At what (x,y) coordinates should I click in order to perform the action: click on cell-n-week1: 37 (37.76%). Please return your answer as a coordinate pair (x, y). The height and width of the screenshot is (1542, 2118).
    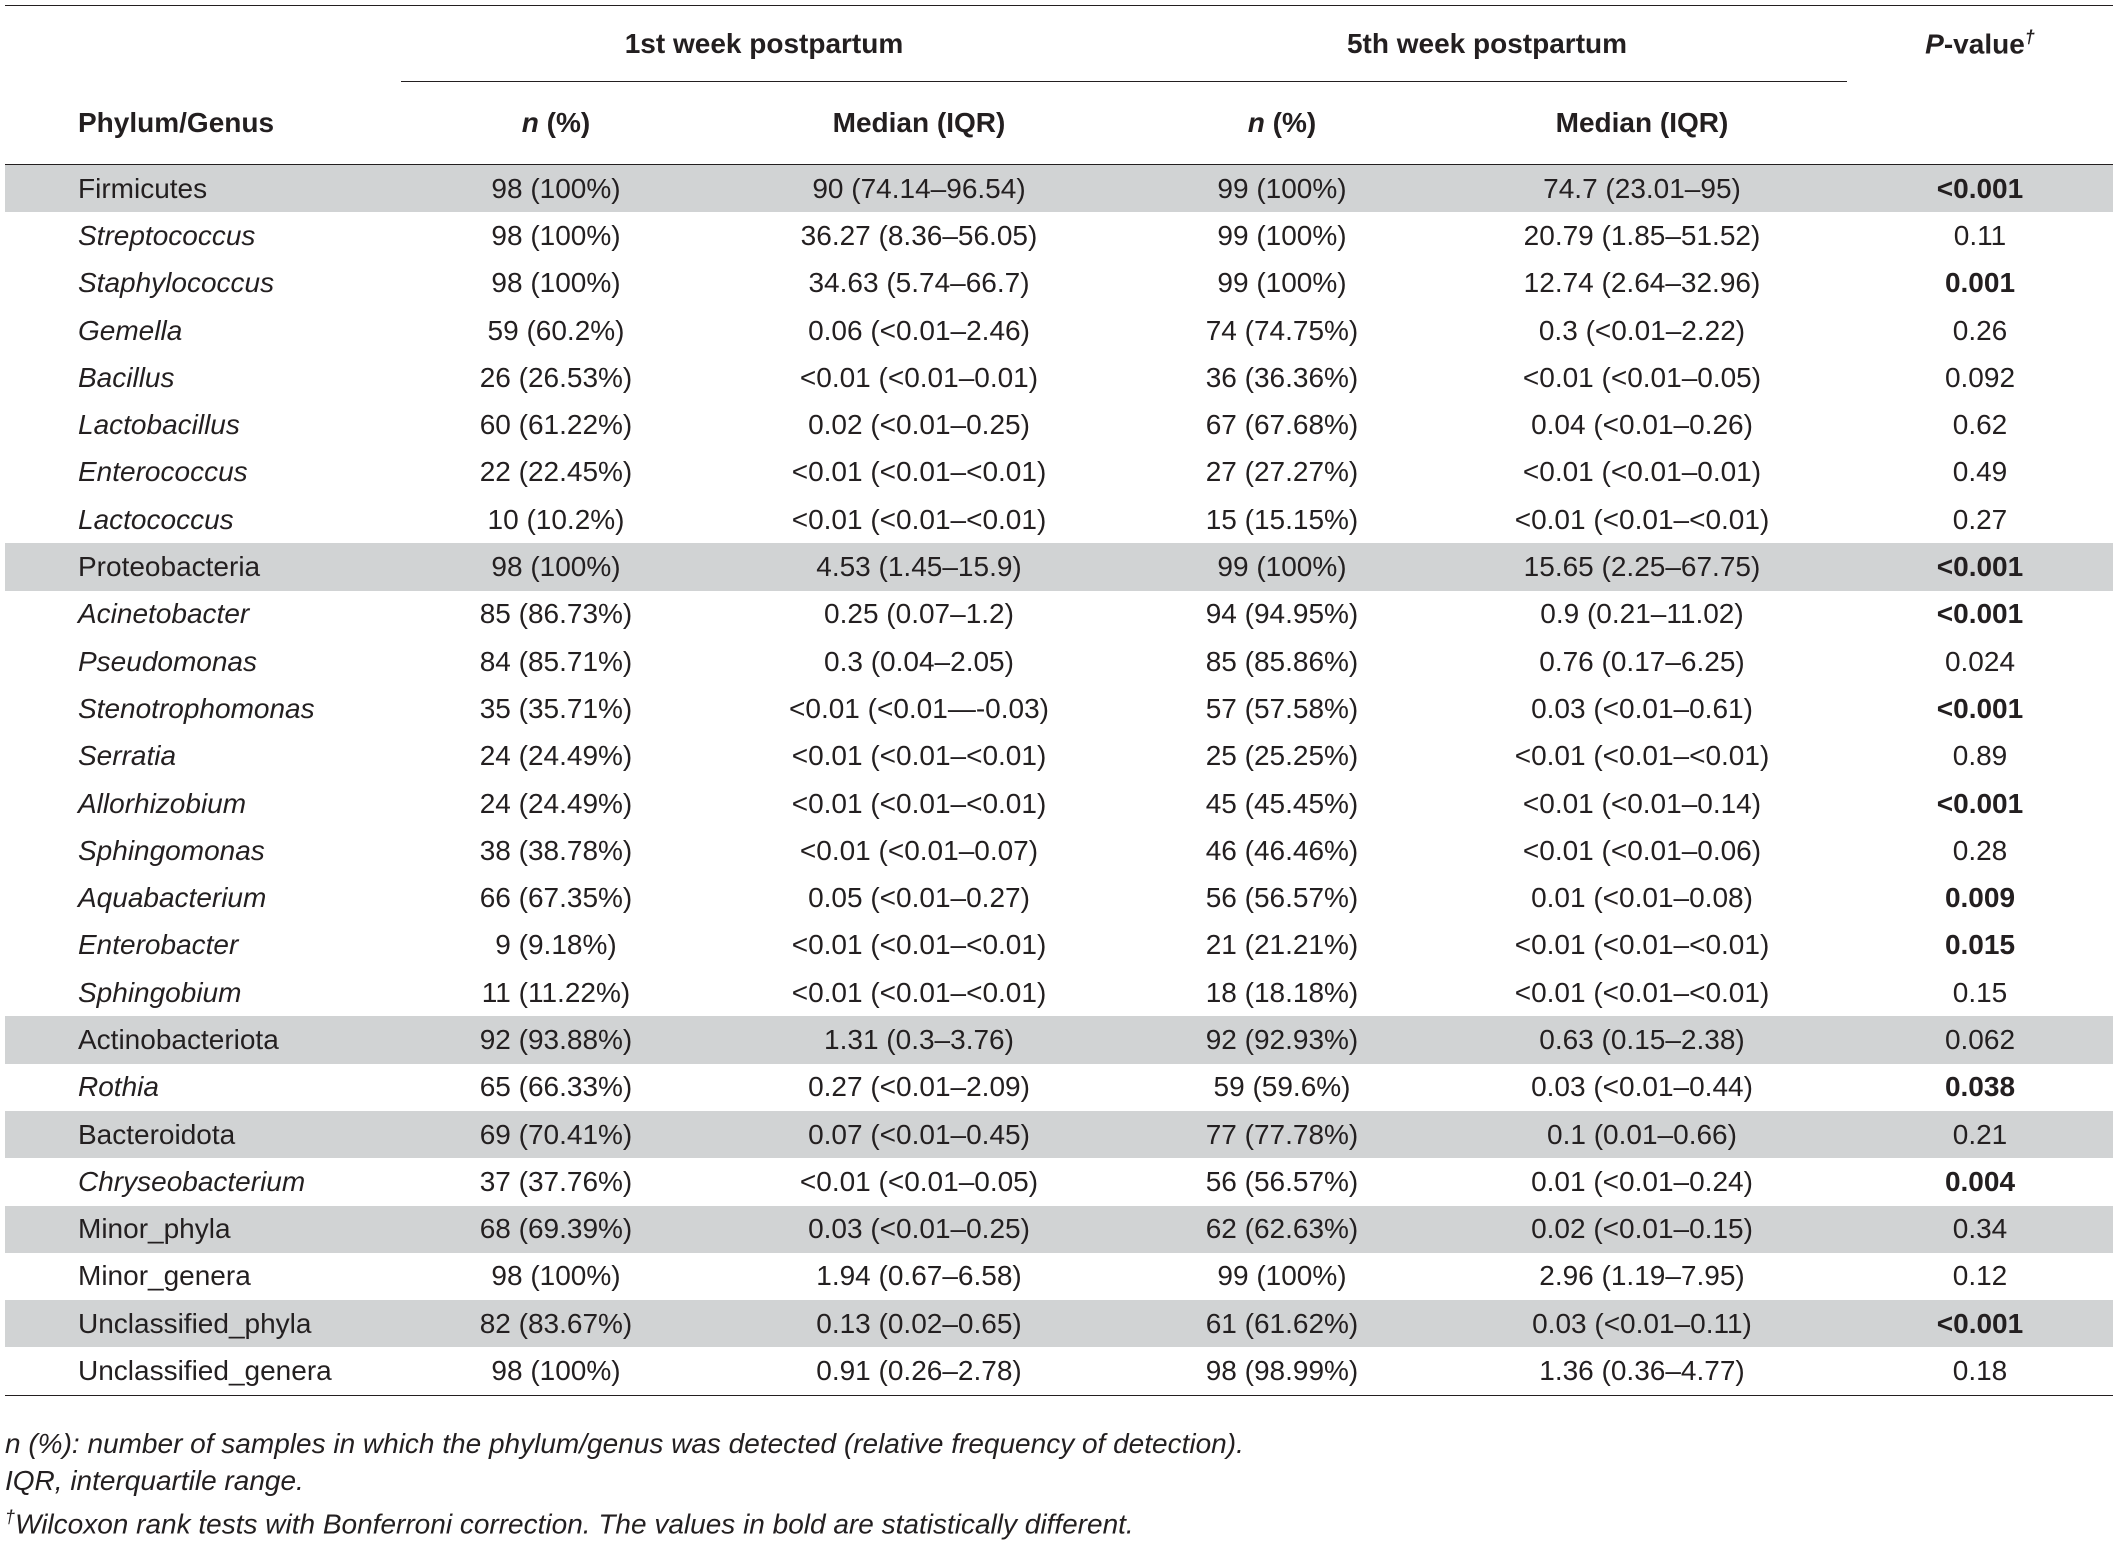
    Looking at the image, I should click on (556, 1181).